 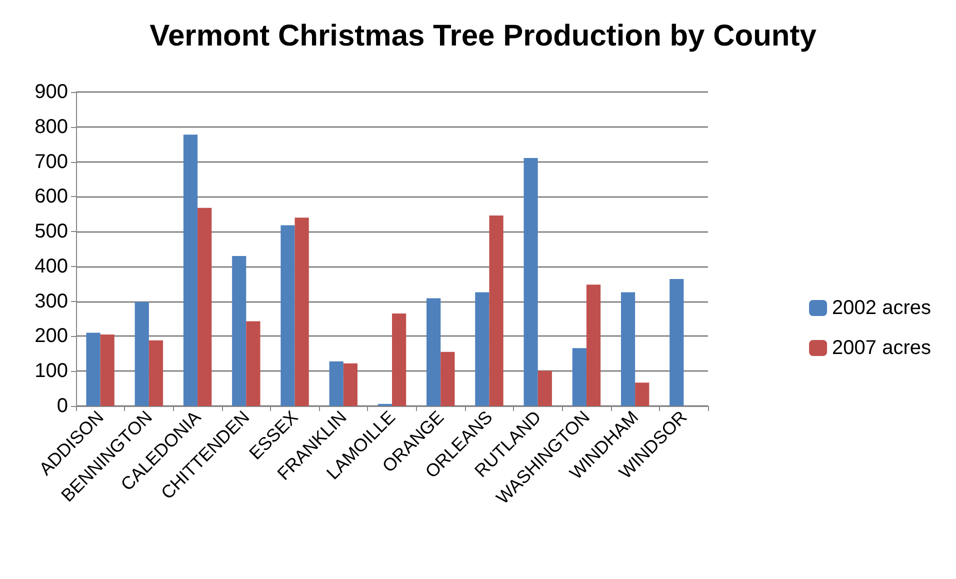 I want to click on y-tick-label: 900, so click(x=51, y=92).